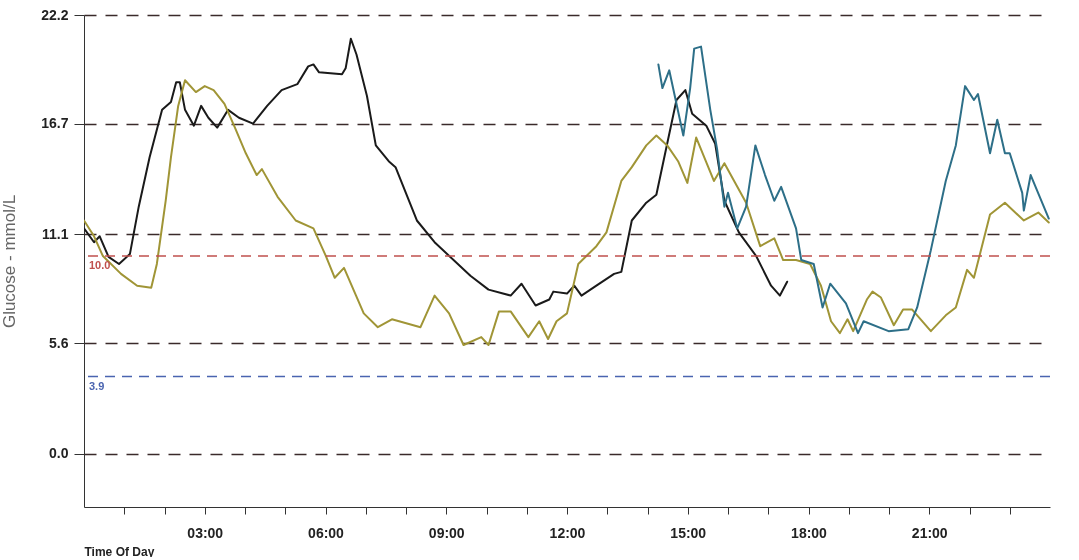 The width and height of the screenshot is (1079, 560). Describe the element at coordinates (59, 342) in the screenshot. I see `y-tick-label: 5.6` at that location.